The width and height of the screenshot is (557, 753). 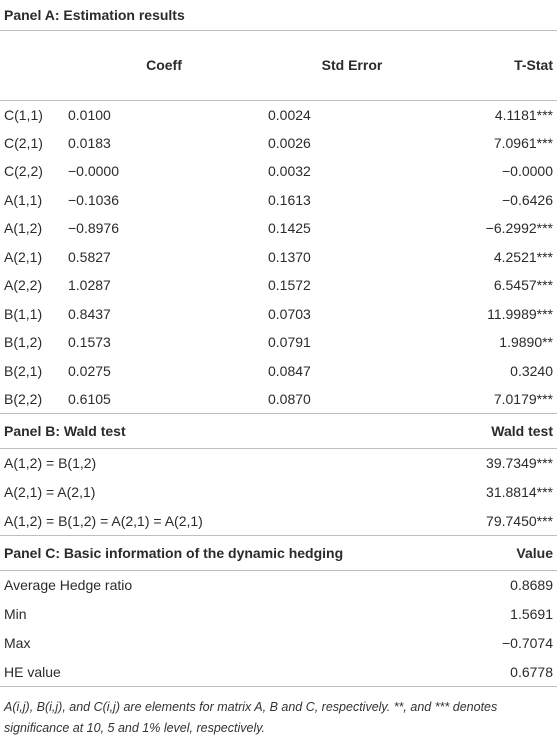 I want to click on cell-value: 0.0032, so click(x=289, y=171).